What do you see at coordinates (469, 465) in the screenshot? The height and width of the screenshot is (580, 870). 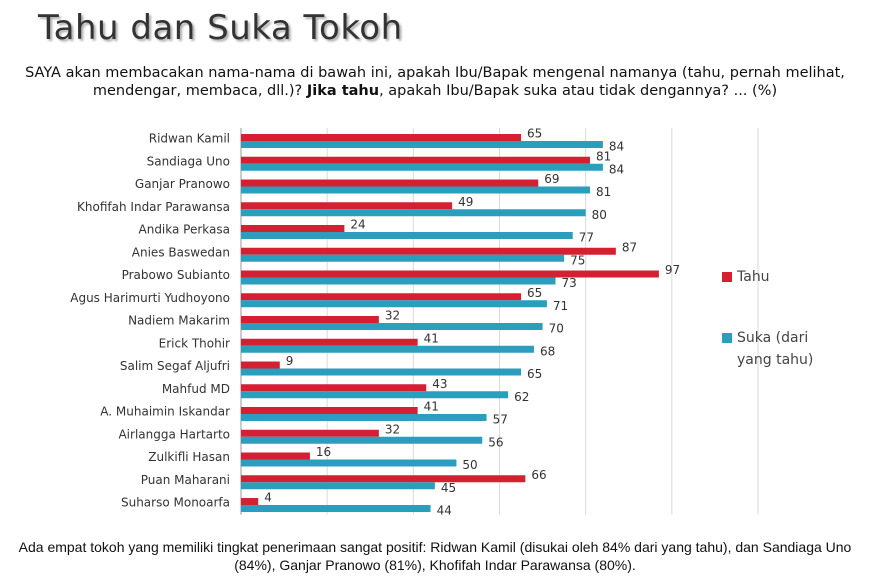 I see `data-label: 50` at bounding box center [469, 465].